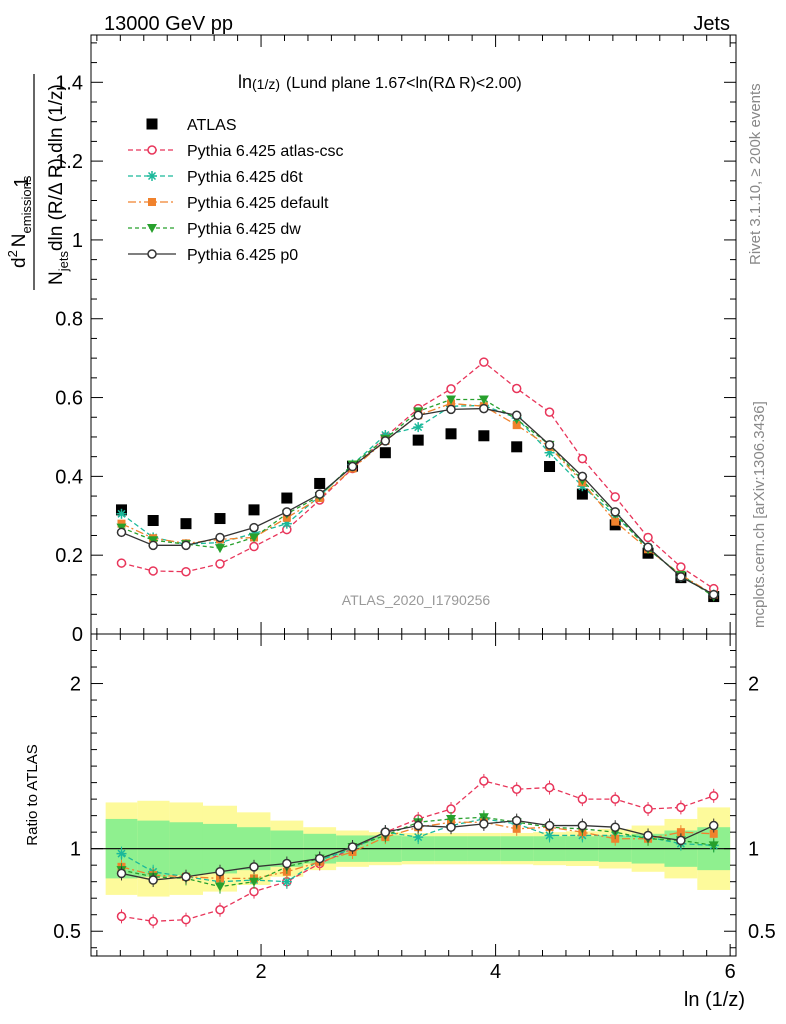 This screenshot has height=1024, width=786. Describe the element at coordinates (711, 24) in the screenshot. I see `header-right: Jets` at that location.